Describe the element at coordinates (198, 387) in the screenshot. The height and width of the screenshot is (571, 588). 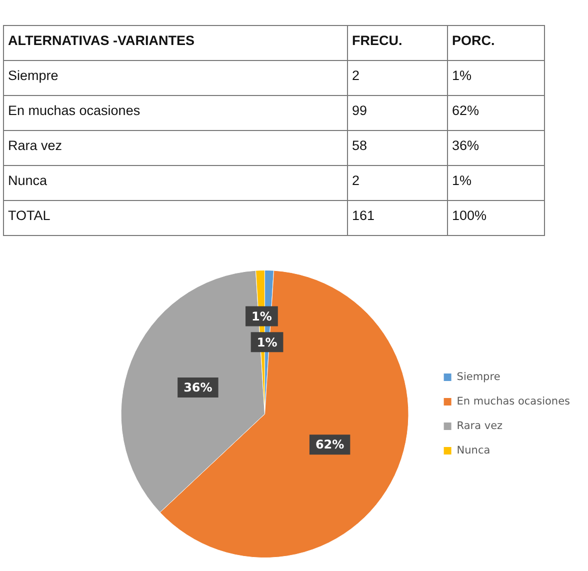
I see `data-label: 36%` at that location.